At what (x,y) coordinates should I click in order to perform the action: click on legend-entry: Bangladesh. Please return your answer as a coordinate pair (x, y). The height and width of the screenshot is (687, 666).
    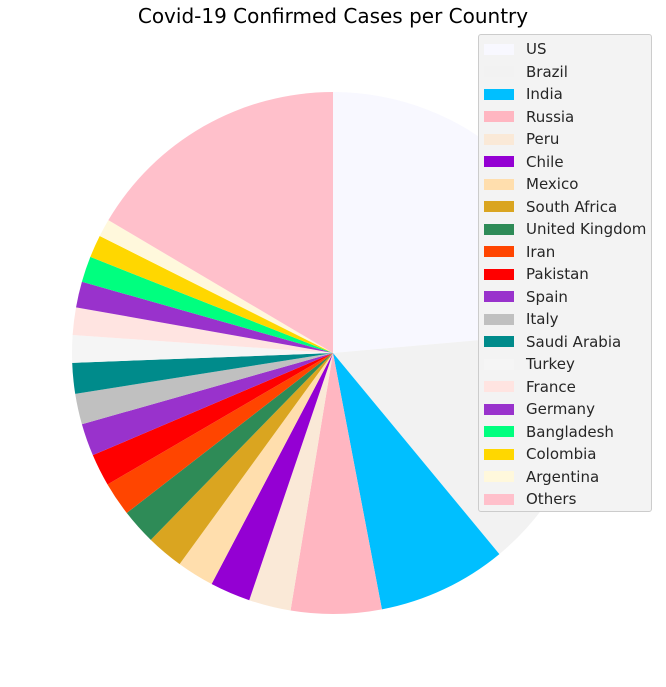
    Looking at the image, I should click on (565, 432).